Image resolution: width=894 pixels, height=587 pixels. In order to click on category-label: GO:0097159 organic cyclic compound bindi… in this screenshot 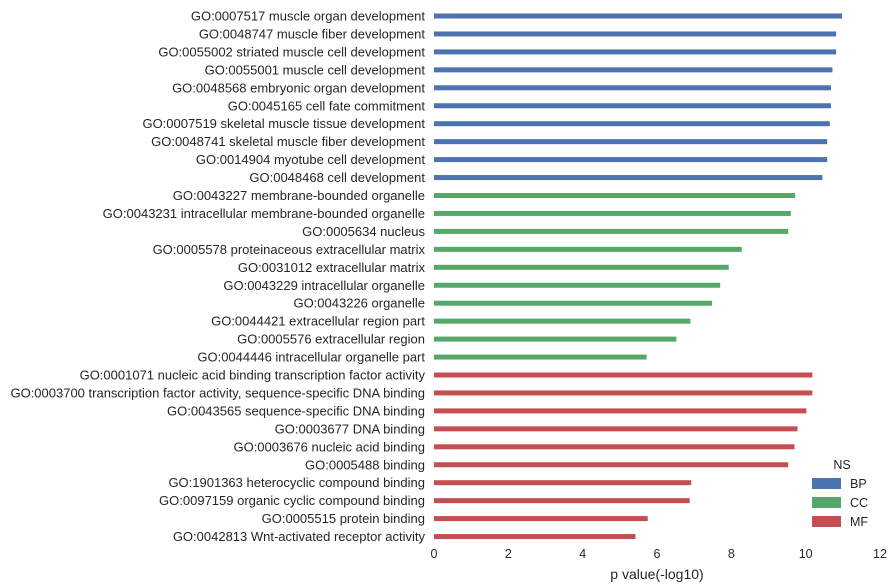, I will do `click(292, 500)`.